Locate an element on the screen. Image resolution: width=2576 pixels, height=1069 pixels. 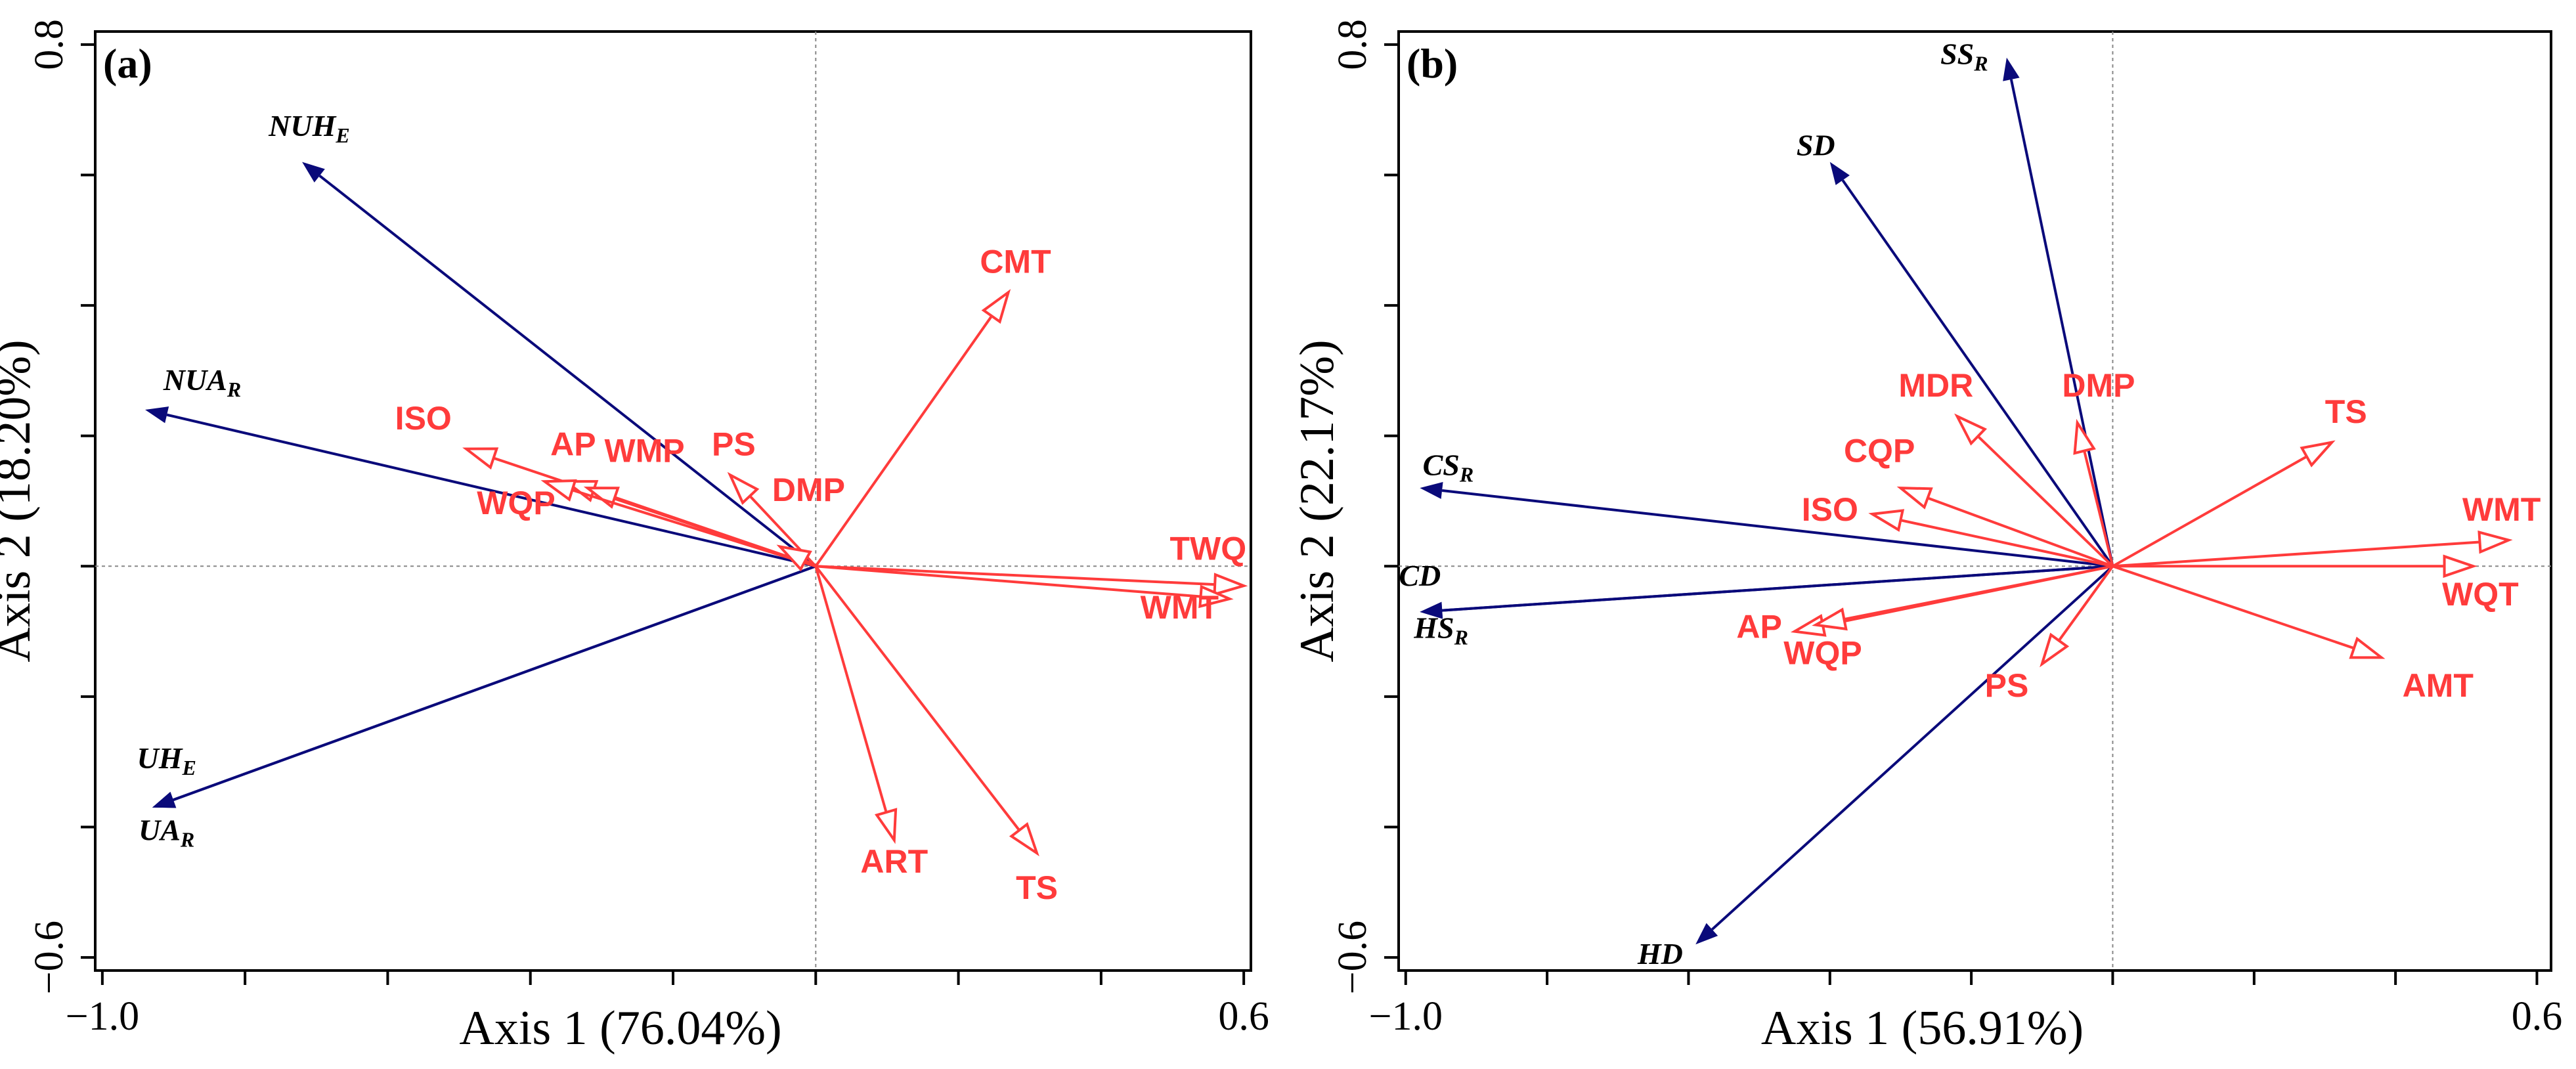
species-label-a: UHE is located at coordinates (166, 760).